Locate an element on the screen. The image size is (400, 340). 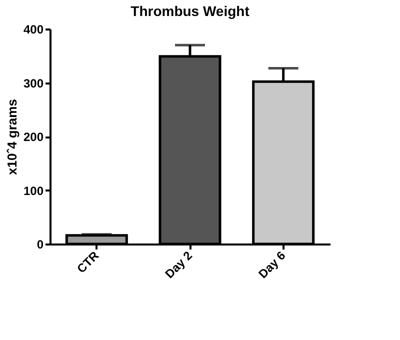
y-tick-label: 200 is located at coordinates (33, 137).